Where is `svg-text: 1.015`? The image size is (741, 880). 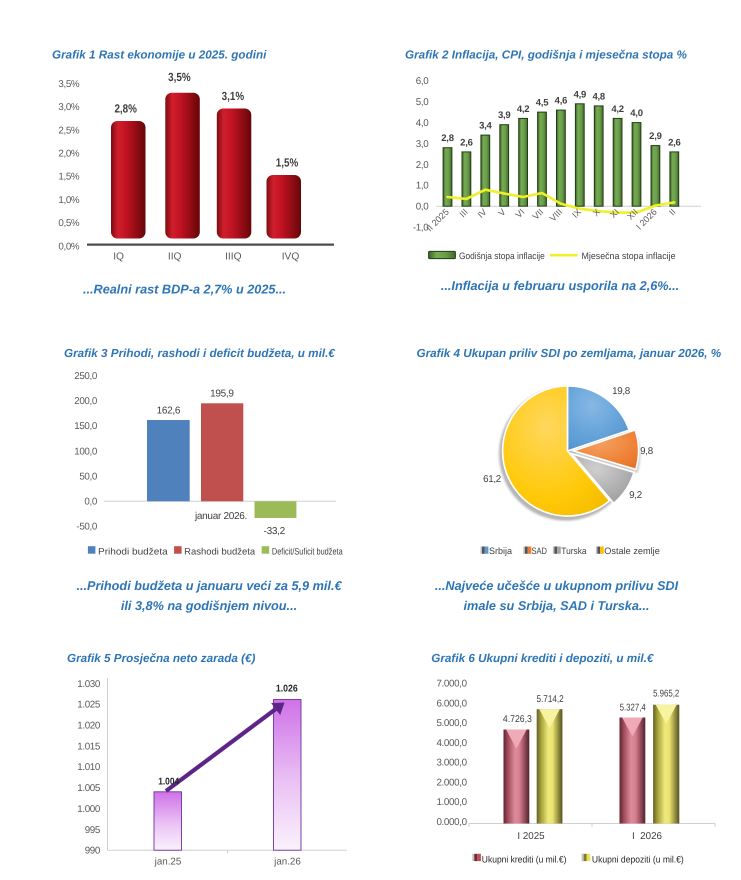
svg-text: 1.015 is located at coordinates (89, 746).